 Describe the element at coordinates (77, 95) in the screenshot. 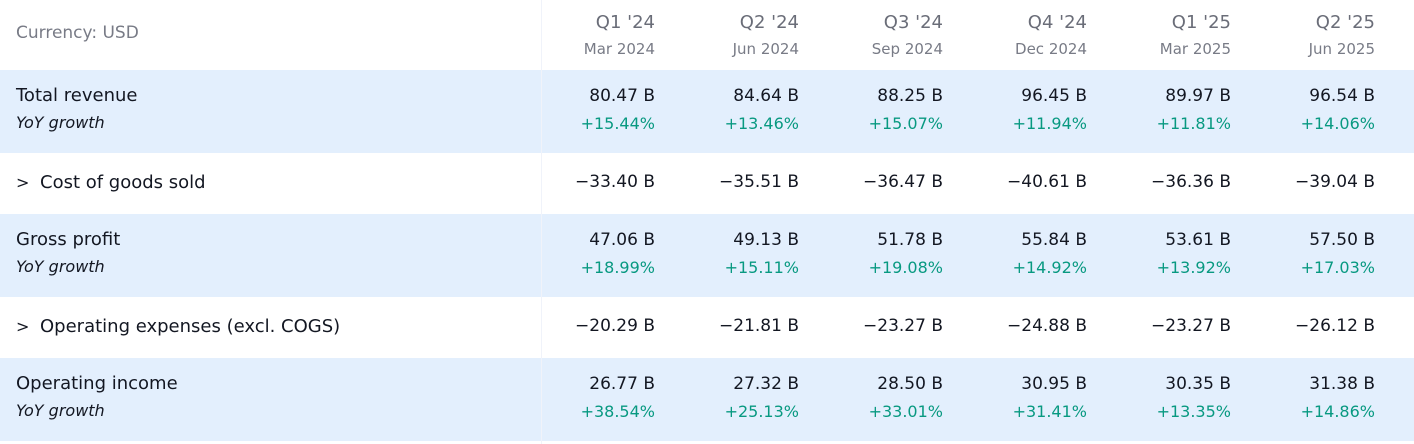

I see `row-label: Total revenue` at that location.